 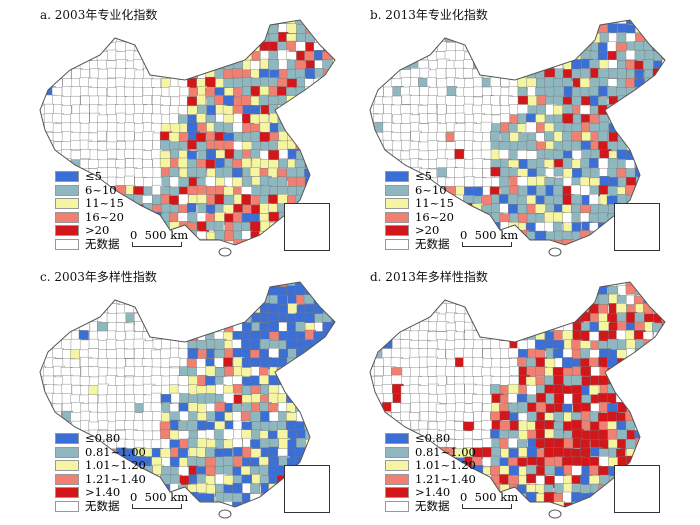 I want to click on hainan-island, so click(x=225, y=252).